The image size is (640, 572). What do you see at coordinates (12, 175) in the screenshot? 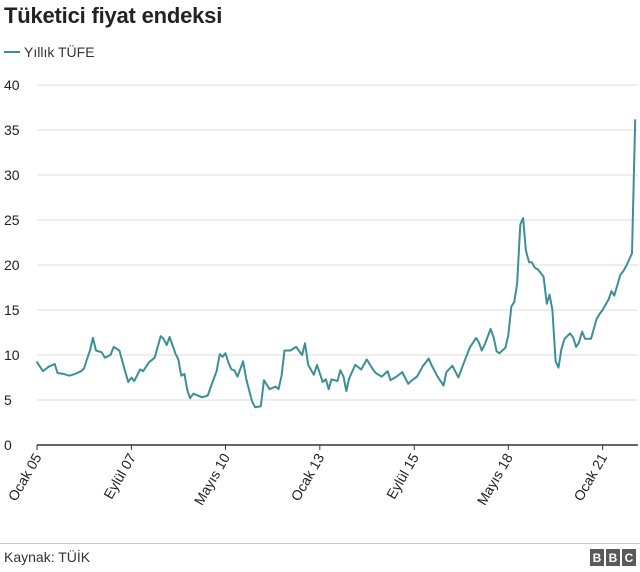
I see `y-tick-label: 30` at bounding box center [12, 175].